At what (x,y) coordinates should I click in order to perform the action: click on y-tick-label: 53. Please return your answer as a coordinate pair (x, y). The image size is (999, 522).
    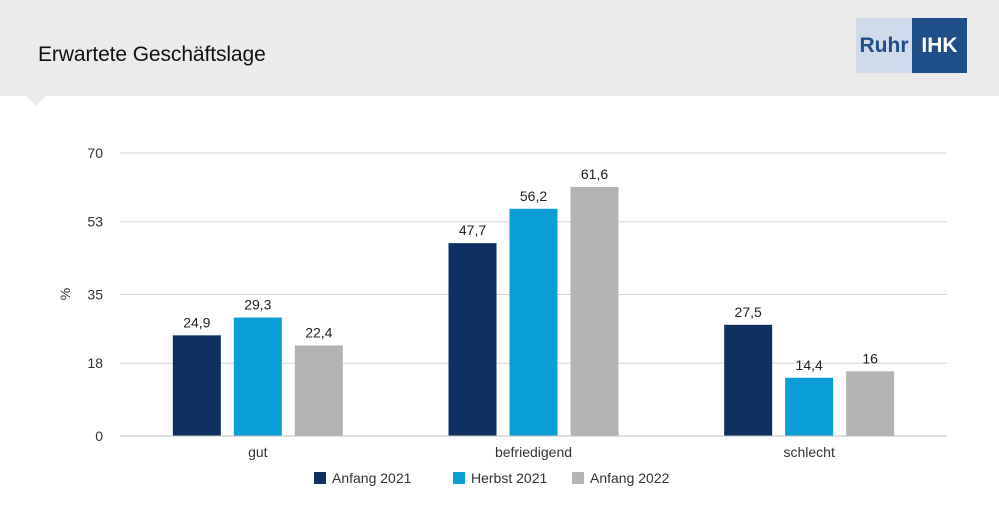
    Looking at the image, I should click on (95, 222).